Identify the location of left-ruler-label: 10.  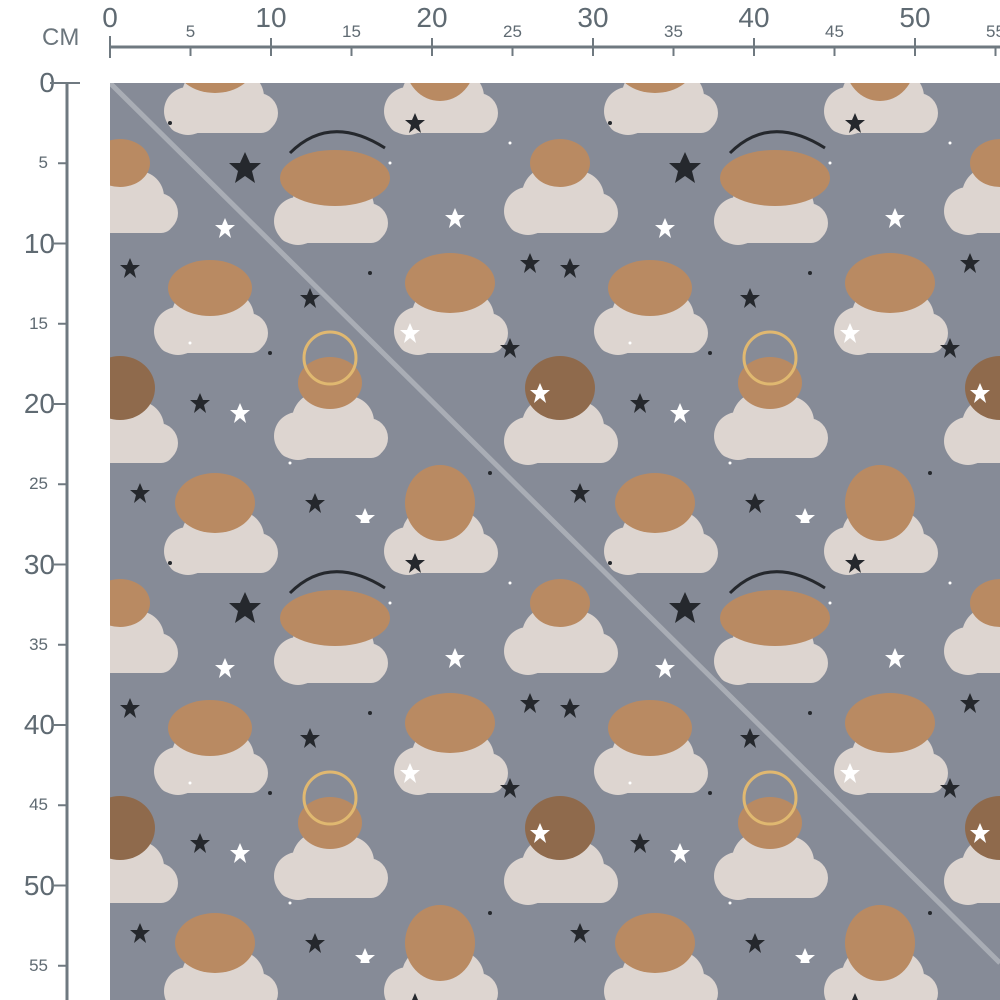
(39, 243).